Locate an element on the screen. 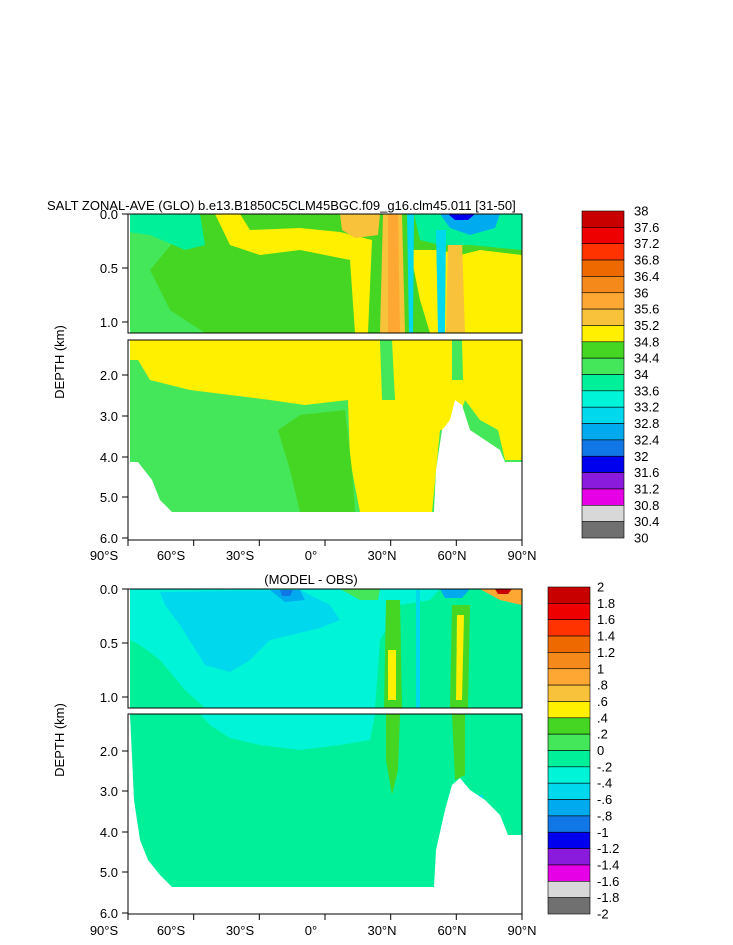 This screenshot has width=733, height=945. lower-panel is located at coordinates (325, 814).